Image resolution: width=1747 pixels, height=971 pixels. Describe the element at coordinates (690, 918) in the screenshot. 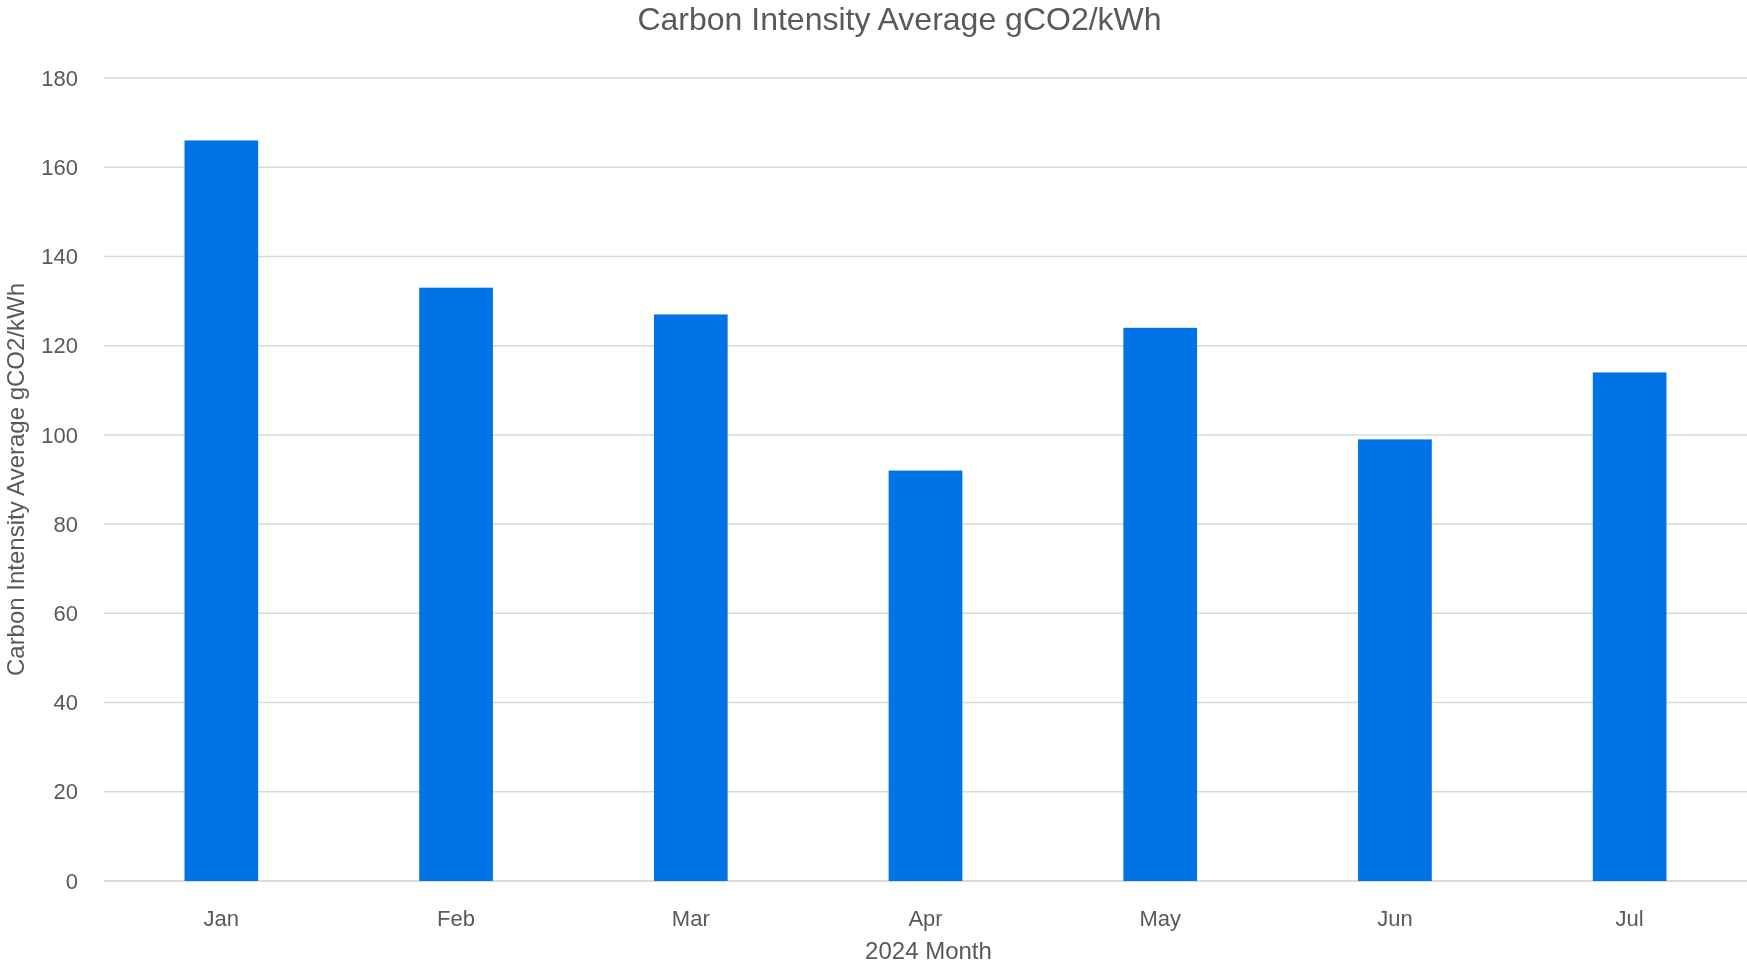

I see `x-tick-label: Mar` at that location.